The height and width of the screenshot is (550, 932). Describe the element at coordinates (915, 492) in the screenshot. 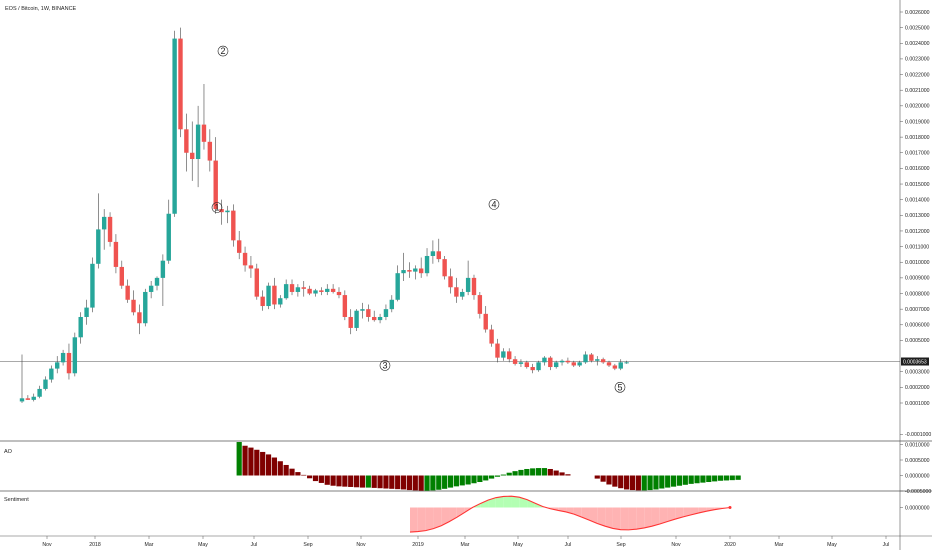

I see `ao-tick: -0.0005000` at that location.